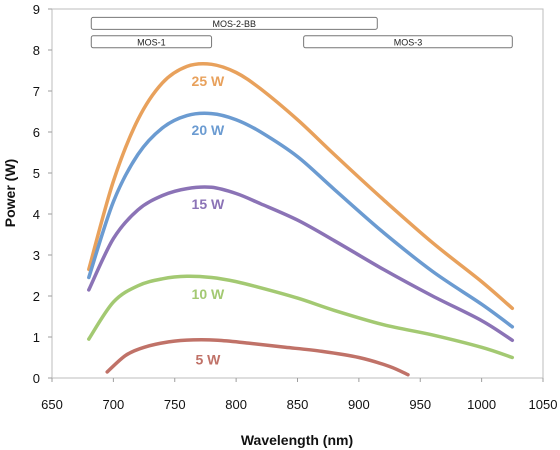 Image resolution: width=560 pixels, height=450 pixels. Describe the element at coordinates (36, 50) in the screenshot. I see `y-tick-label: 8` at that location.